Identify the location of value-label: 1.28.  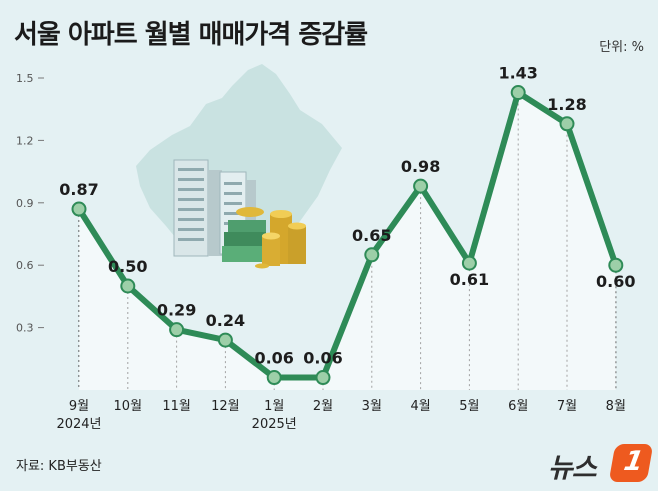
(566, 104).